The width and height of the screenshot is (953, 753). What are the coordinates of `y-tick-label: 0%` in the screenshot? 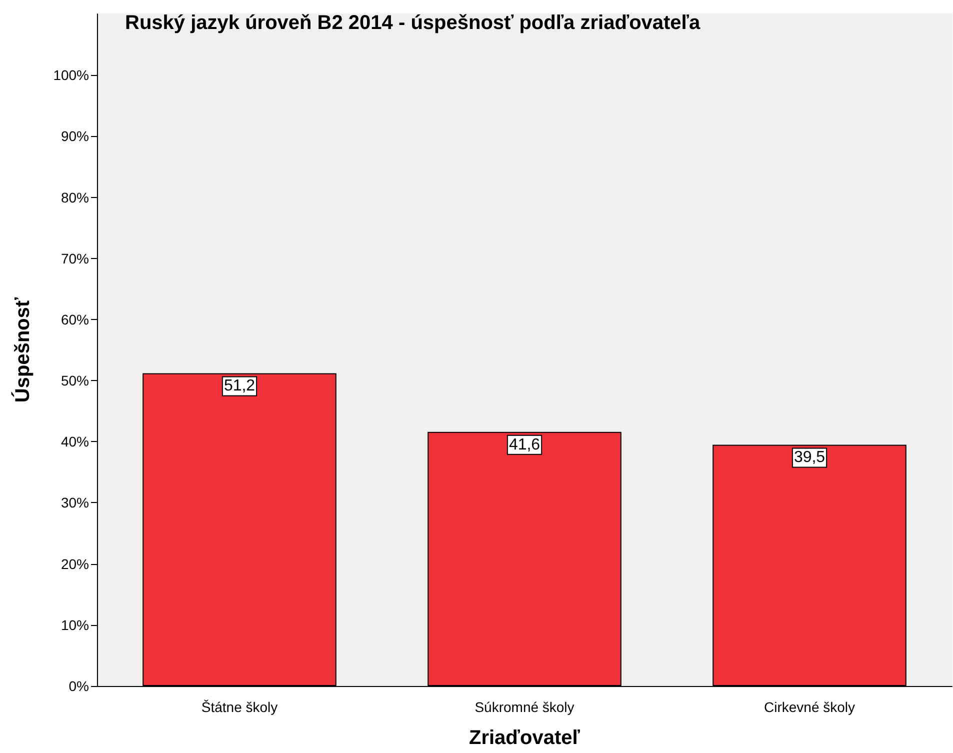 It's located at (78, 686).